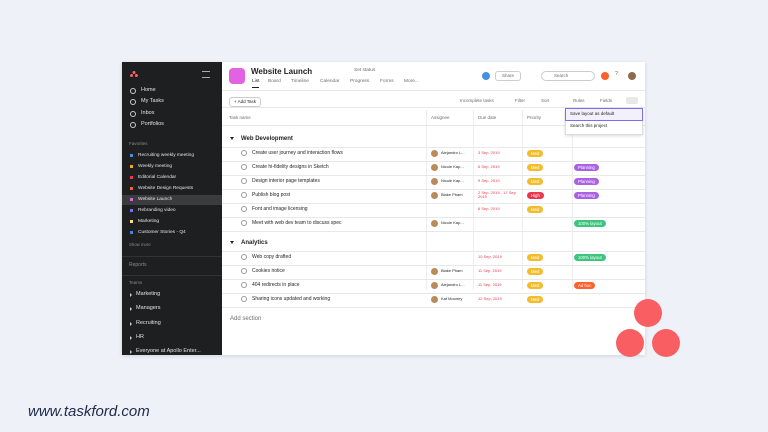 The image size is (768, 432). I want to click on favorite-item: Rebranding video, so click(157, 210).